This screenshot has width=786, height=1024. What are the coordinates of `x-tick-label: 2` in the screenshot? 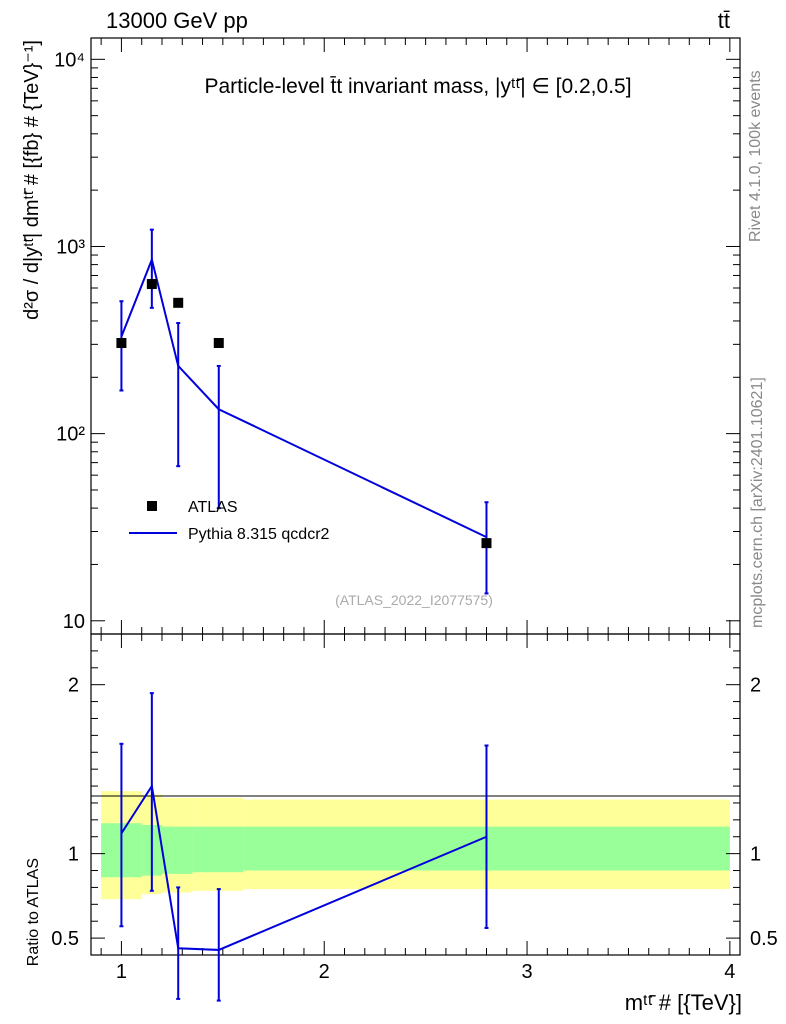 It's located at (324, 972).